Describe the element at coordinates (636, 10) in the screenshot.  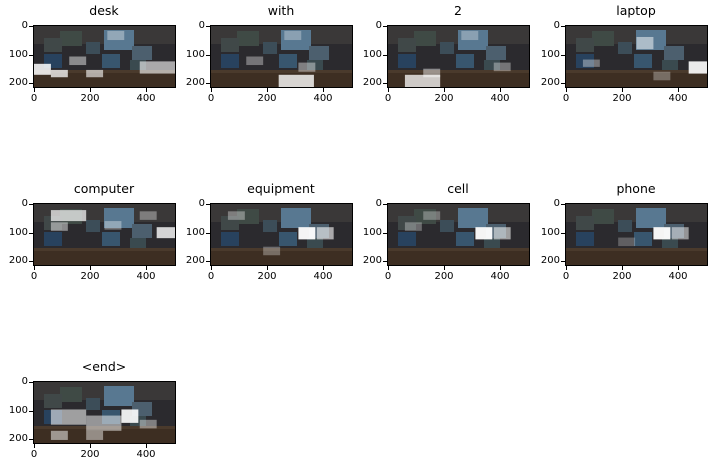
I see `panel-title: laptop` at that location.